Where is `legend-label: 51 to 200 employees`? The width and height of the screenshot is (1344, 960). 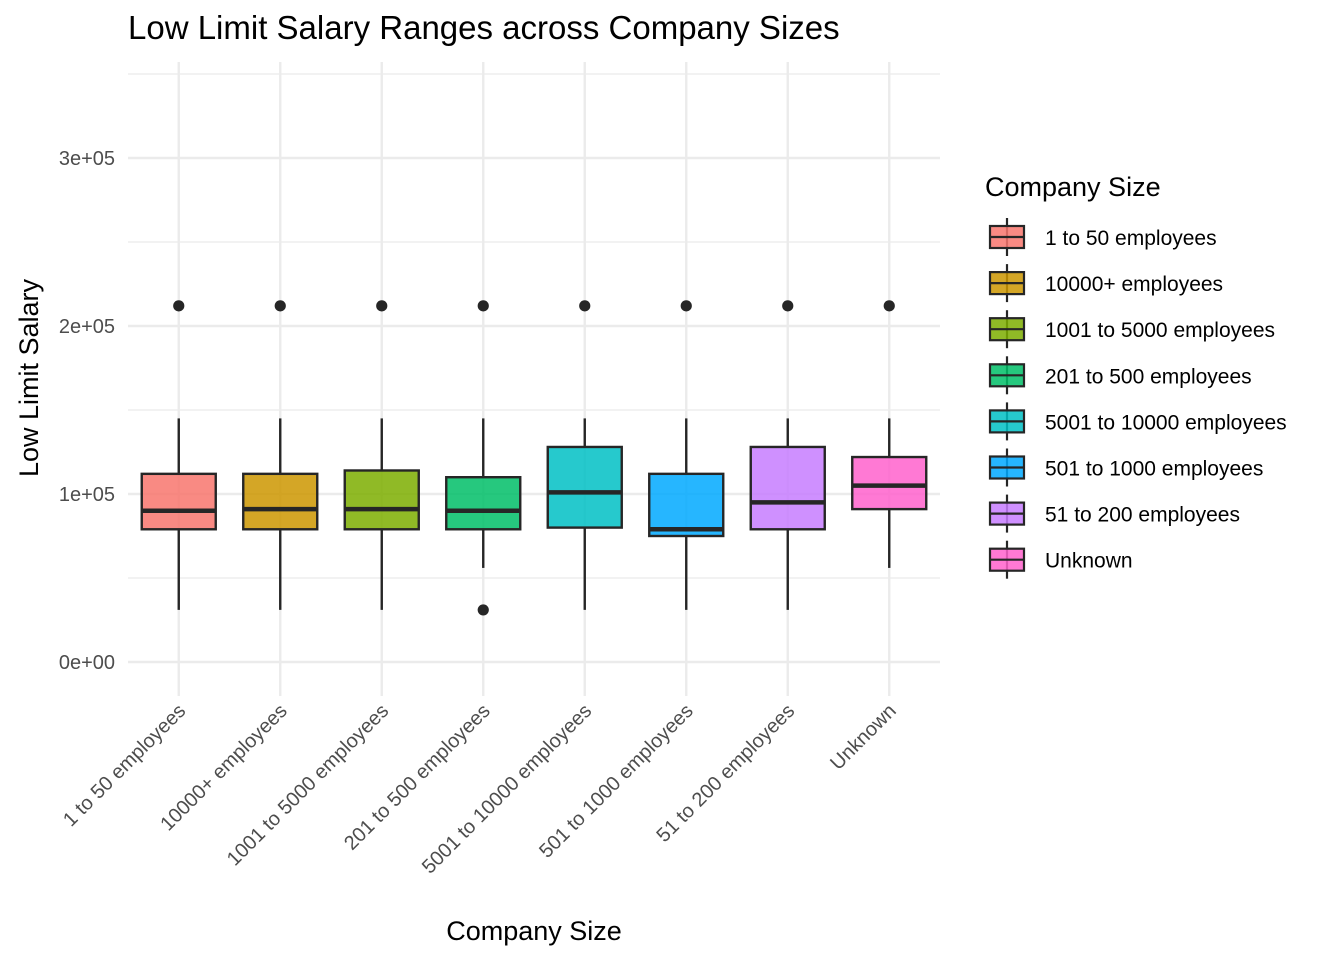
legend-label: 51 to 200 employees is located at coordinates (1142, 515).